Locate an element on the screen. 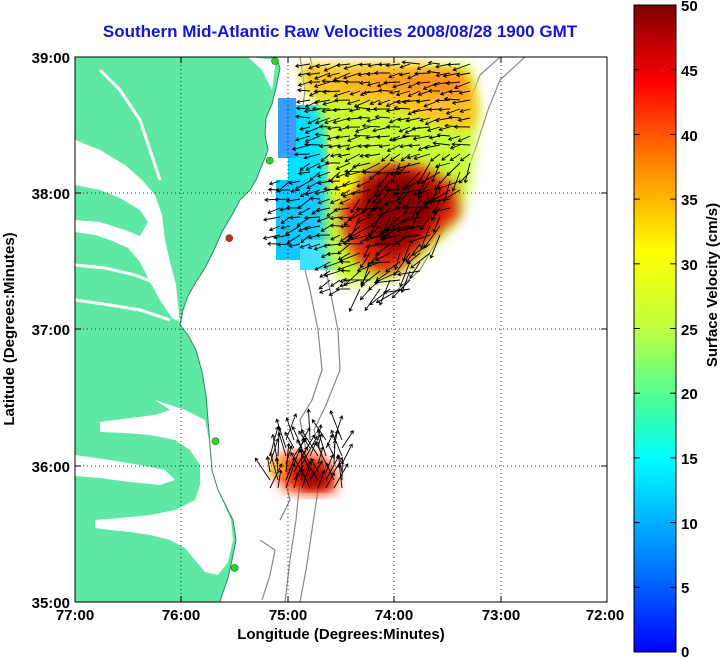 The height and width of the screenshot is (659, 724). colorbar-tick-label: 20 is located at coordinates (689, 394).